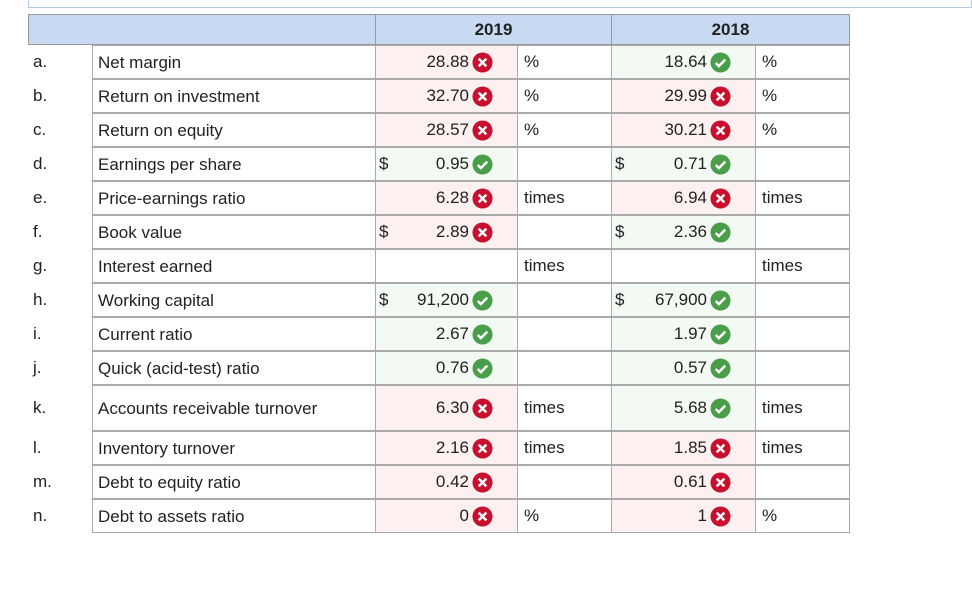 Image resolution: width=972 pixels, height=610 pixels. I want to click on value-text: 30.21, so click(685, 129).